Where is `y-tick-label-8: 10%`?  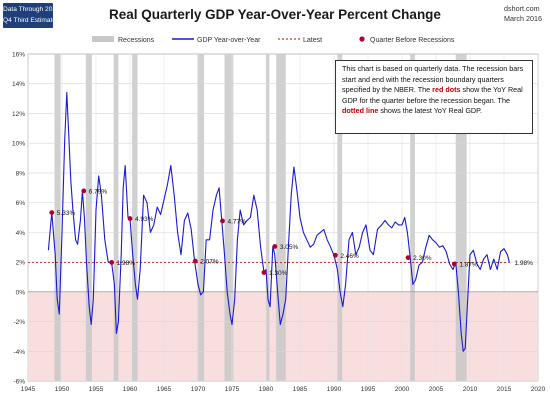 y-tick-label-8: 10% is located at coordinates (18, 144).